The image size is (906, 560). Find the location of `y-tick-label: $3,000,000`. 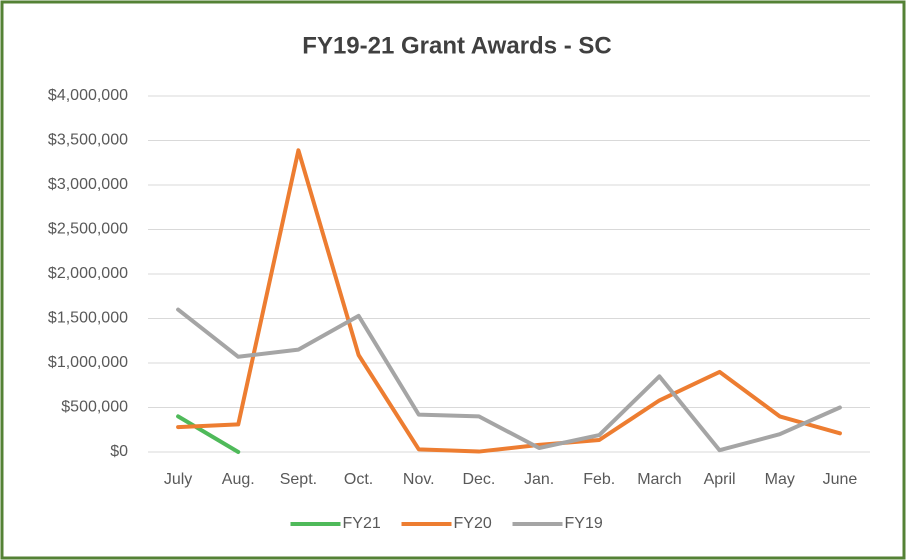

y-tick-label: $3,000,000 is located at coordinates (88, 184).